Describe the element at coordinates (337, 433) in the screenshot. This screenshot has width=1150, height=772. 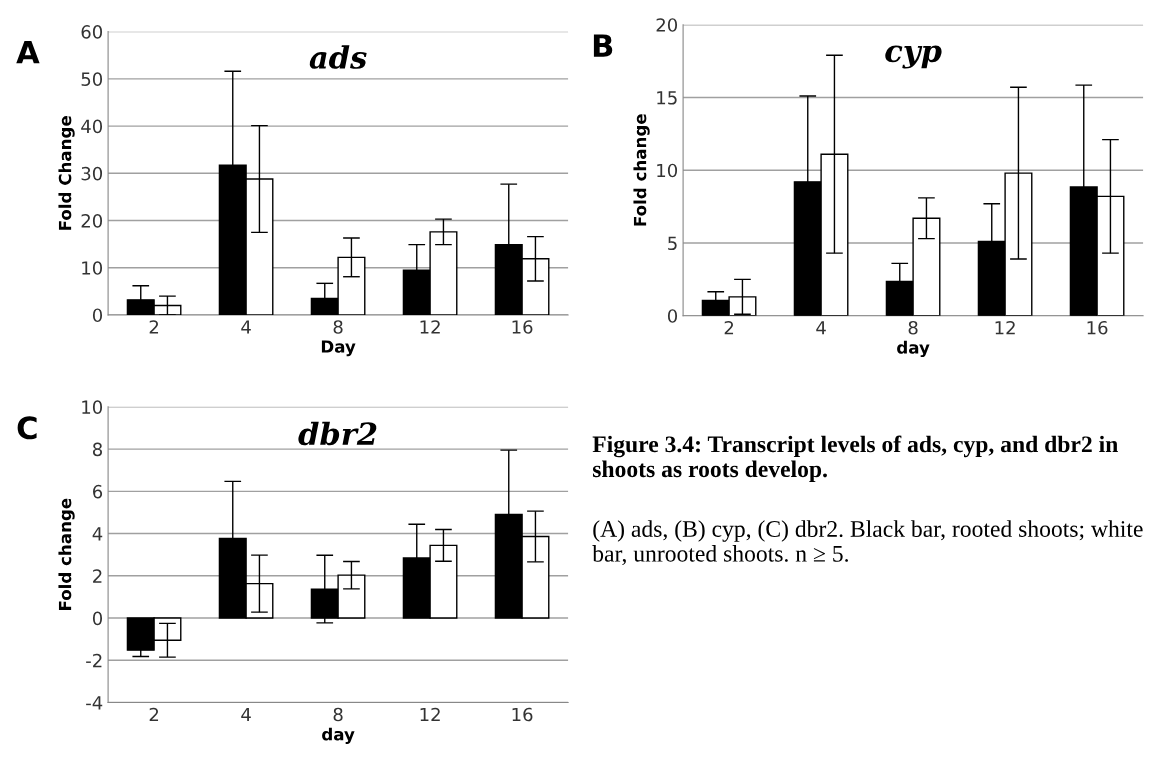
I see `chart-title: dbr2` at that location.